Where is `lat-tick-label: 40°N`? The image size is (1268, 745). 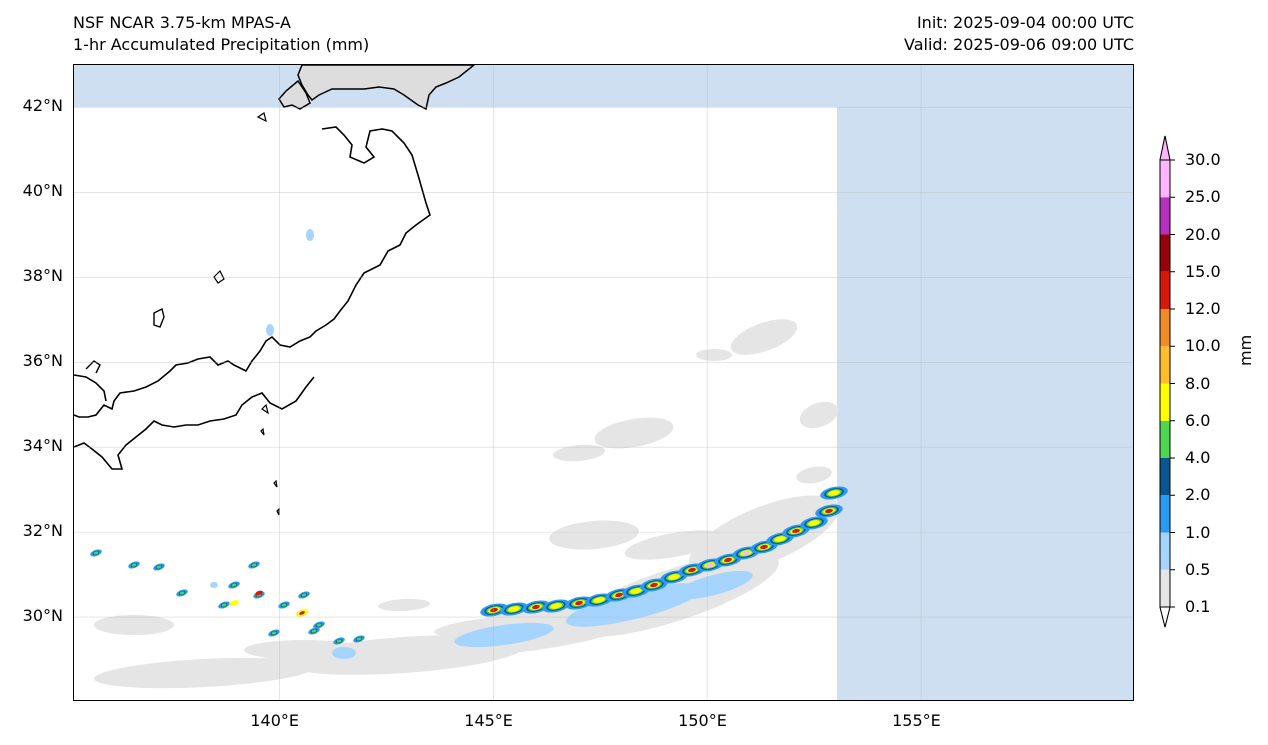 lat-tick-label: 40°N is located at coordinates (42, 191).